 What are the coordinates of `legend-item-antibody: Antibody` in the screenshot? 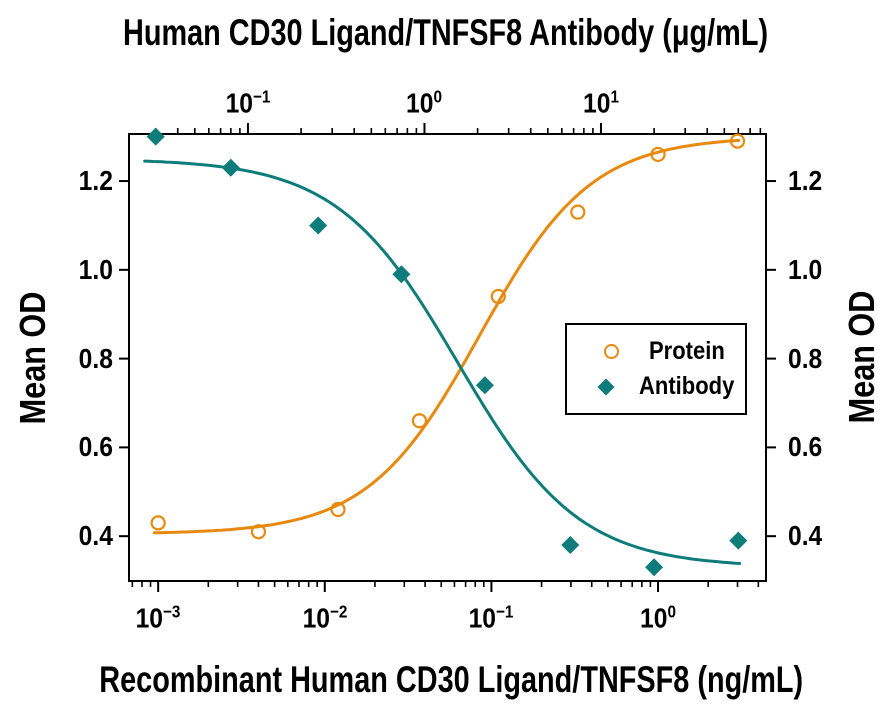 It's located at (656, 386).